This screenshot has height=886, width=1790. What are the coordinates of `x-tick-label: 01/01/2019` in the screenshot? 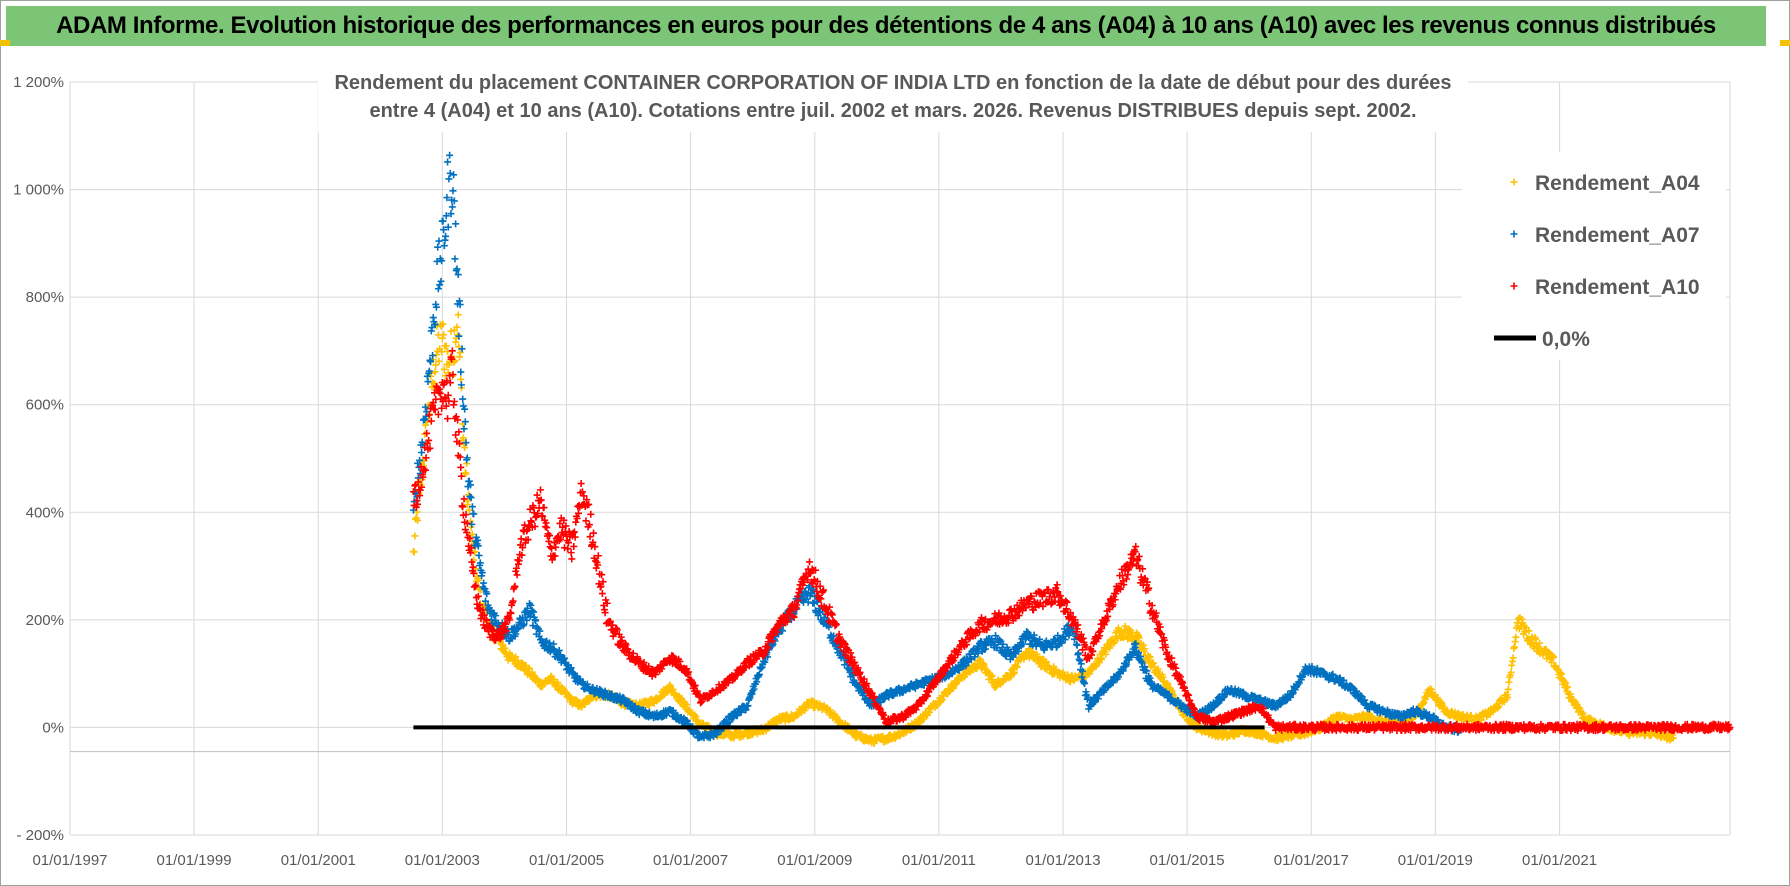 It's located at (1435, 860).